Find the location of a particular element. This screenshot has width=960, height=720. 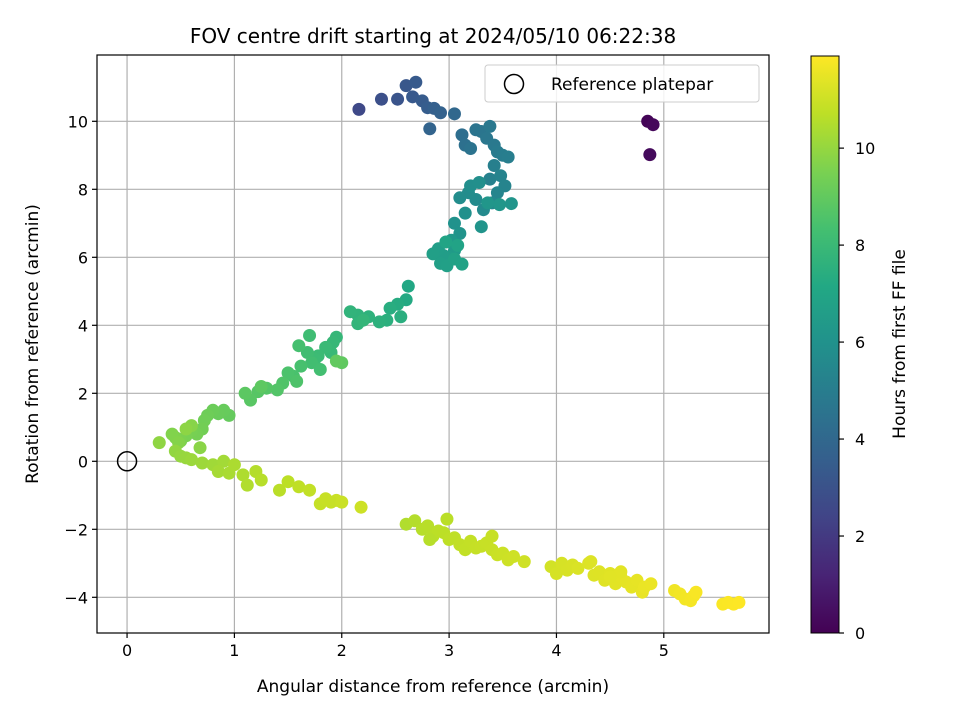

reference-platepar-marker is located at coordinates (127, 461).